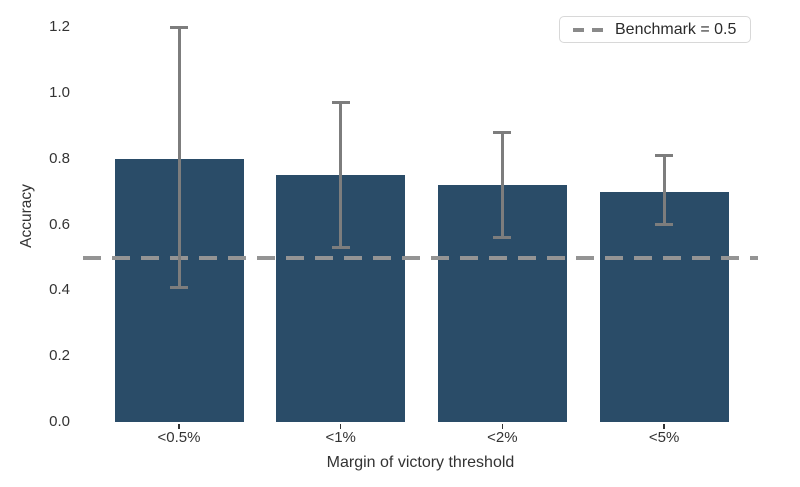 The width and height of the screenshot is (800, 487). Describe the element at coordinates (420, 257) in the screenshot. I see `benchmark-dashed-line` at that location.